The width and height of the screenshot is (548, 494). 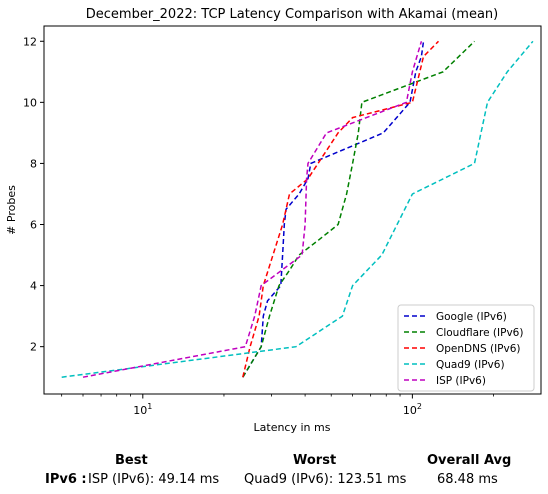 What do you see at coordinates (66, 479) in the screenshot?
I see `summary-row-label: IPv6 :` at bounding box center [66, 479].